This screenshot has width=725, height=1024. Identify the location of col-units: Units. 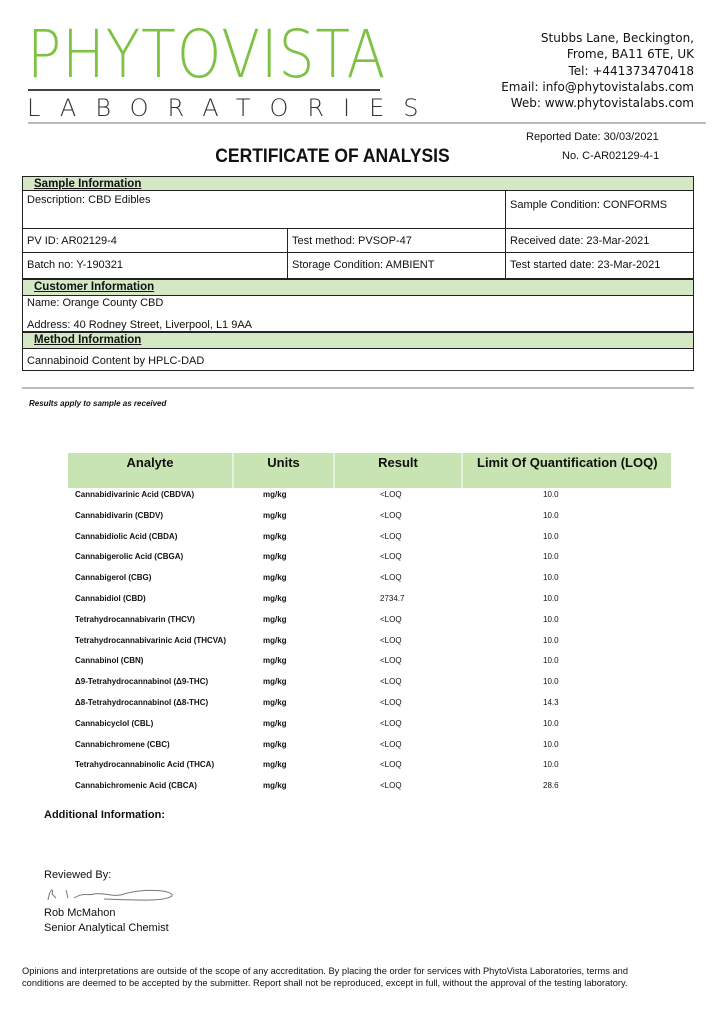
(284, 470).